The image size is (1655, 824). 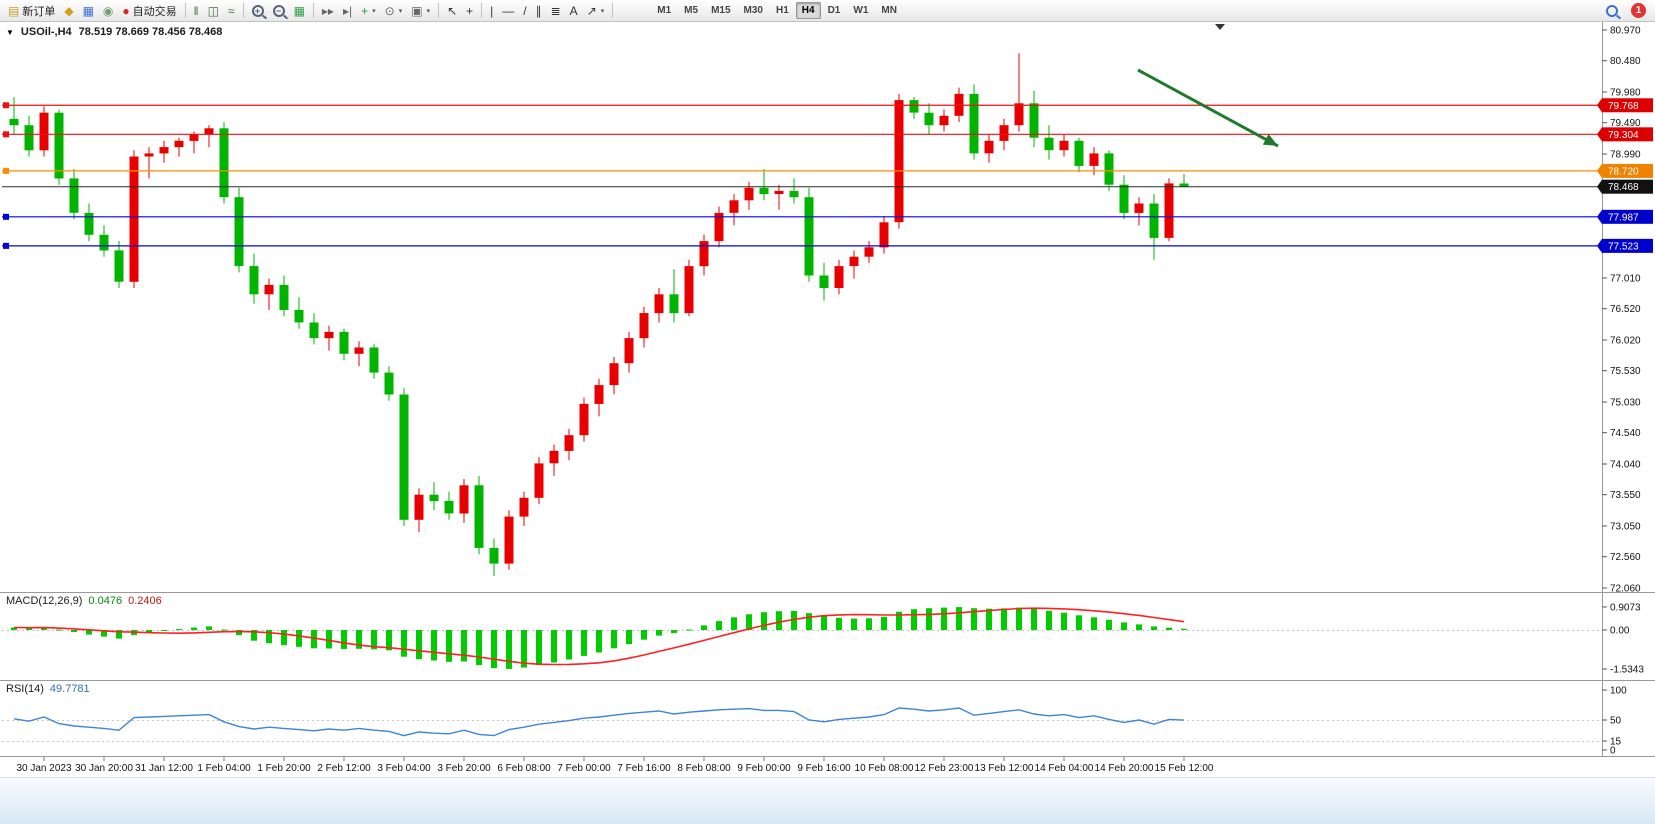 I want to click on scroll-marker-icon, so click(x=1220, y=27).